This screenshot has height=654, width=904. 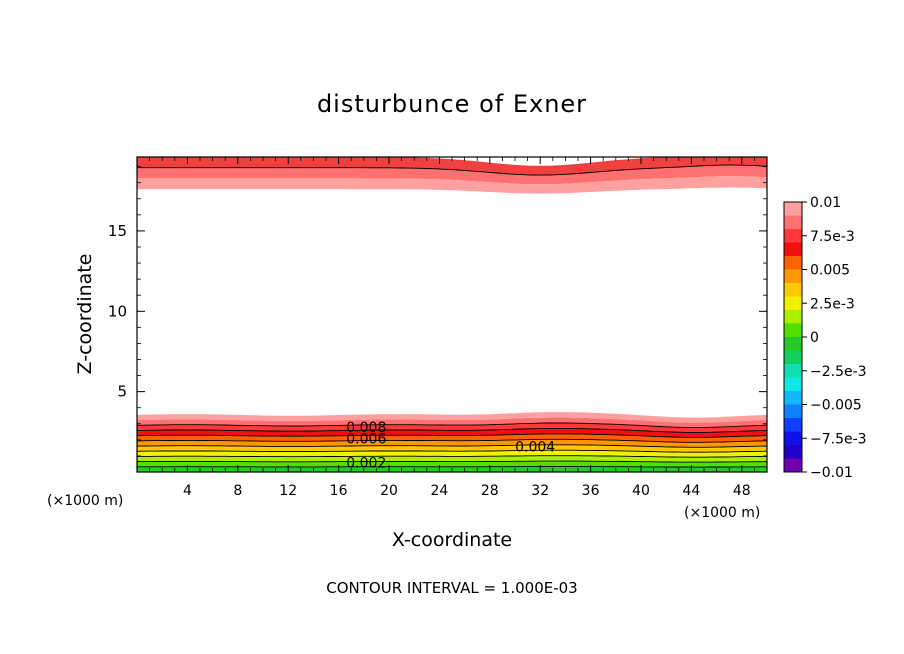 I want to click on colorbar-tick-label: −0.005, so click(x=836, y=406).